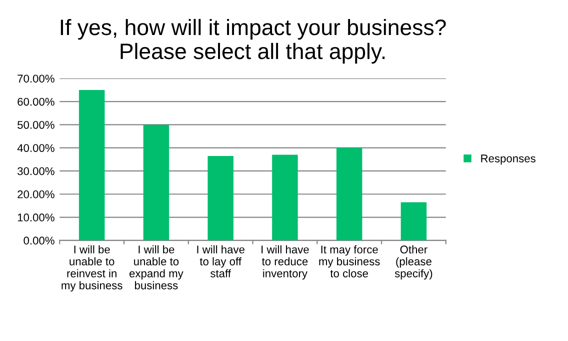 The height and width of the screenshot is (341, 568). Describe the element at coordinates (413, 262) in the screenshot. I see `x-tick-label: Other (please specify)` at that location.